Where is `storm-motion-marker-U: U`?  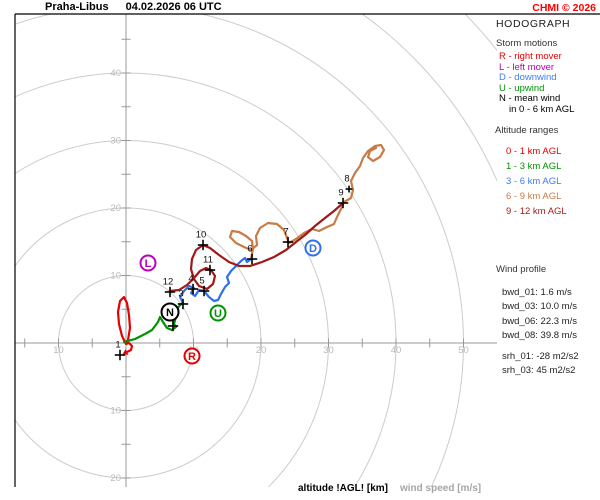
storm-motion-marker-U: U is located at coordinates (218, 313).